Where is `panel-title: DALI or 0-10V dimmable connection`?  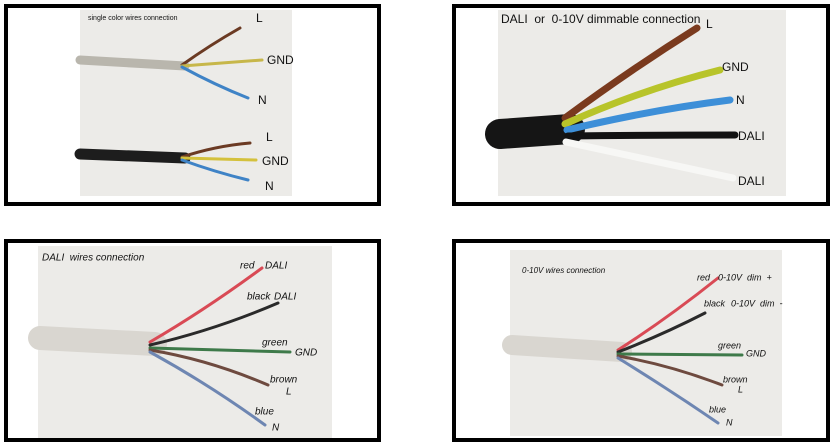
panel-title: DALI or 0-10V dimmable connection is located at coordinates (600, 19).